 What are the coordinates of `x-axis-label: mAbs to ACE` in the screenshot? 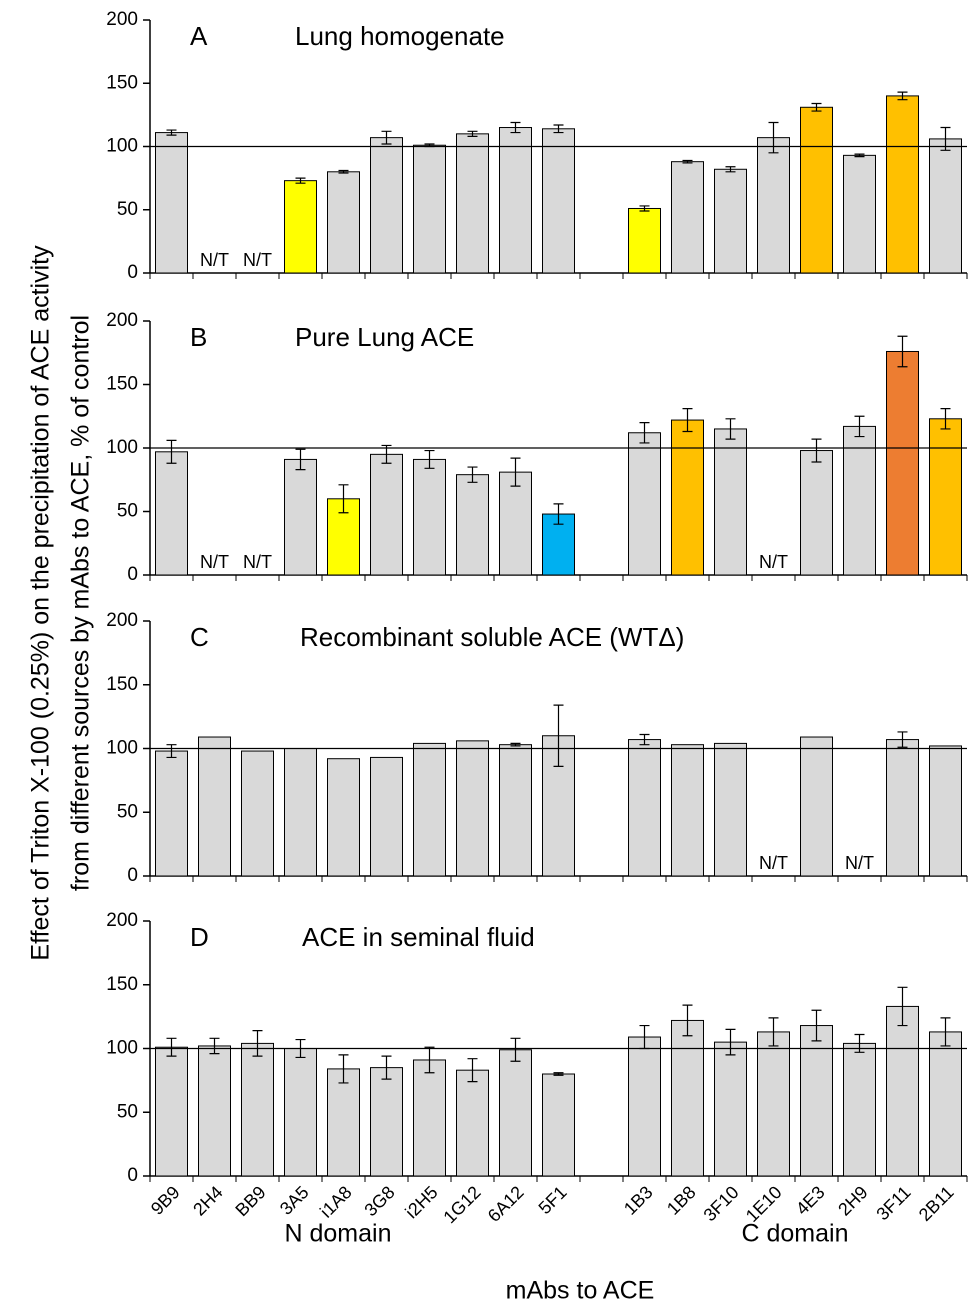 It's located at (580, 1291).